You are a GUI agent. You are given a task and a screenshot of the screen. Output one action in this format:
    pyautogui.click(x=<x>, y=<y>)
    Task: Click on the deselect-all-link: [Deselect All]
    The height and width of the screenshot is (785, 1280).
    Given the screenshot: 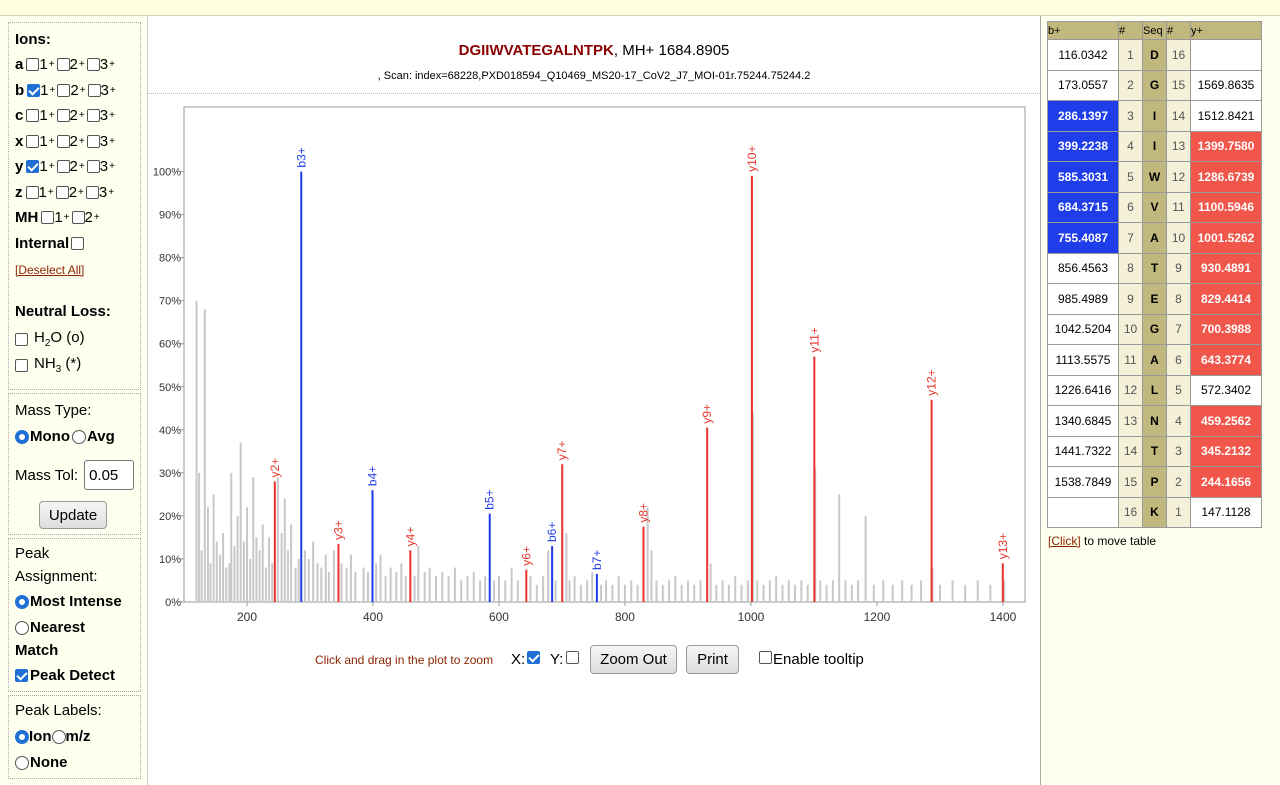 What is the action you would take?
    pyautogui.click(x=50, y=270)
    